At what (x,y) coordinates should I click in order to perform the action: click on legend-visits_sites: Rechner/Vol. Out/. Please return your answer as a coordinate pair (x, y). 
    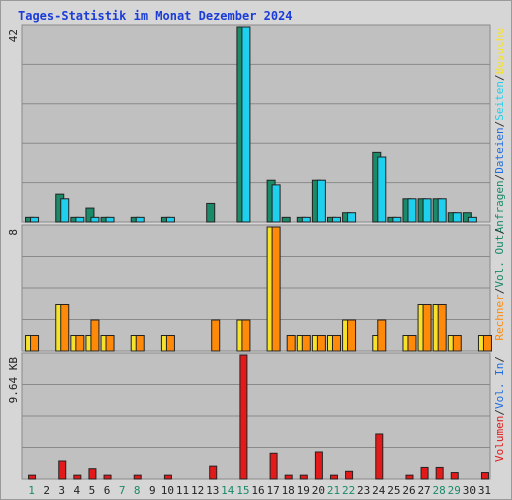
    Looking at the image, I should click on (499, 284).